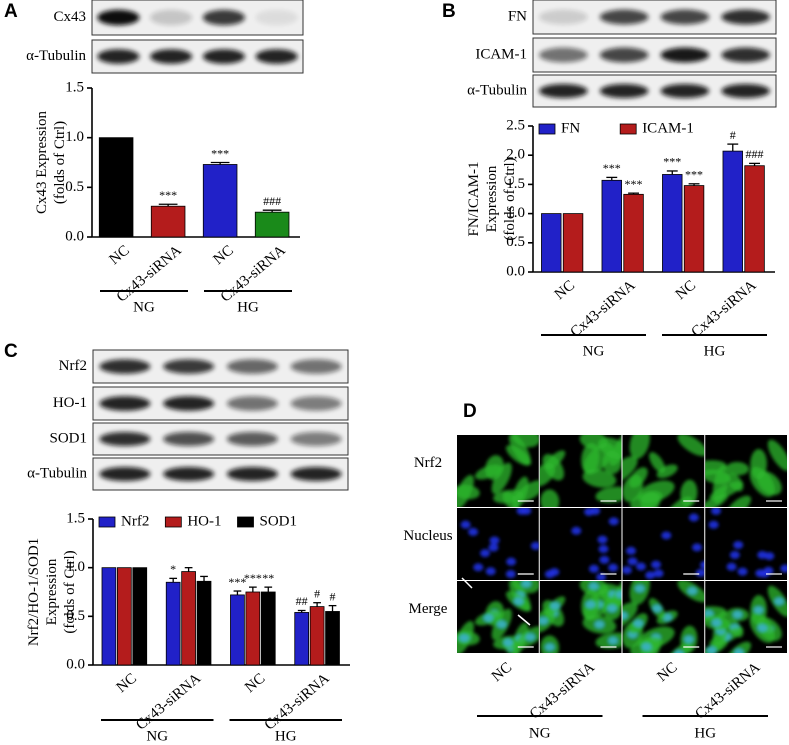 The width and height of the screenshot is (789, 745). Describe the element at coordinates (474, 198) in the screenshot. I see `y-axis-label-line: FN/ICAM-1` at that location.